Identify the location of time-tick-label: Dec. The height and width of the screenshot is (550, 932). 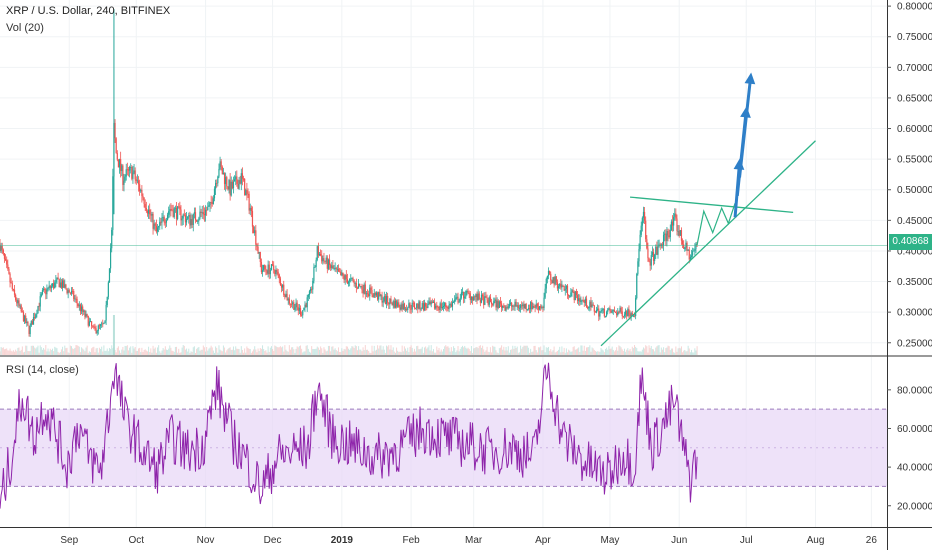
(273, 540).